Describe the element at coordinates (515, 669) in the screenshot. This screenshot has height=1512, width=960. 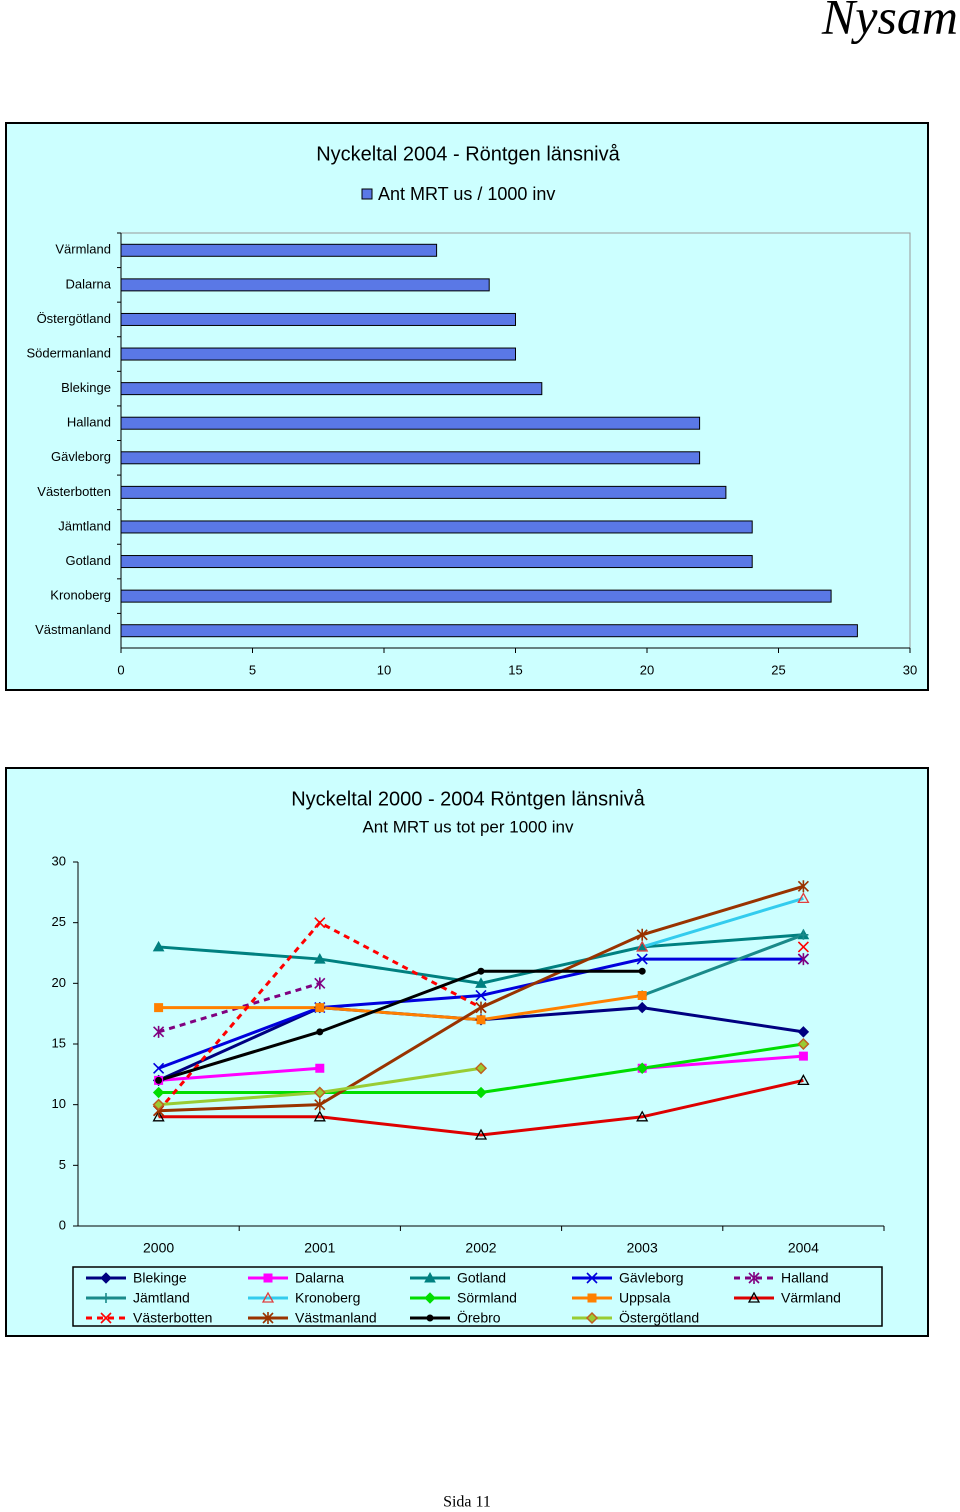
I see `x-tick-label: 15` at that location.